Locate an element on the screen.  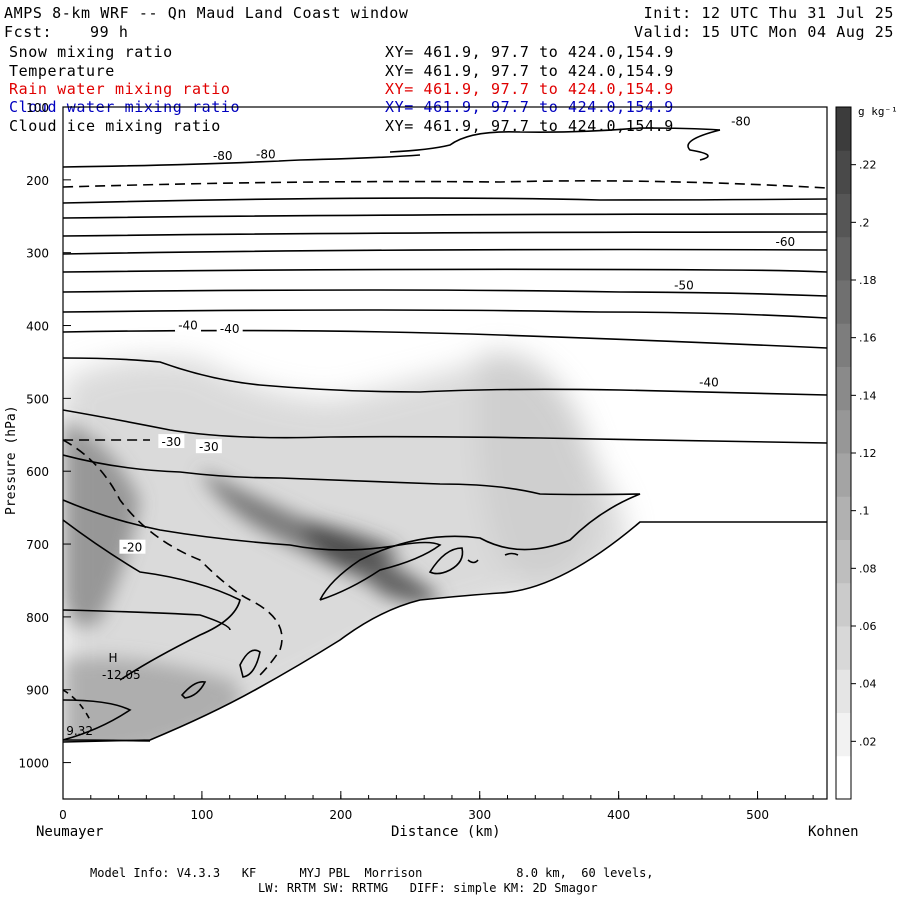
y-tick-label: 500 is located at coordinates (37, 399).